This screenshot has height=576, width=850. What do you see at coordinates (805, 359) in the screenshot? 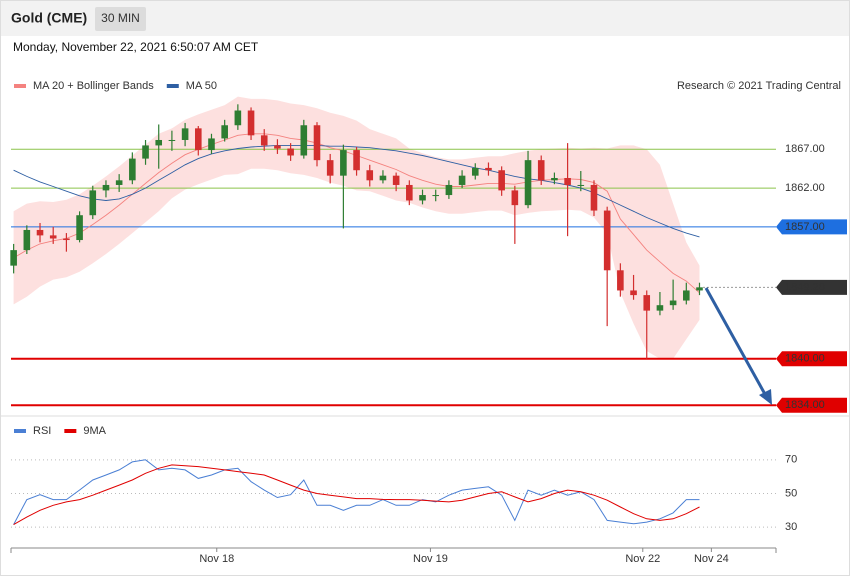
I see `level-label: 1840.00` at bounding box center [805, 359].